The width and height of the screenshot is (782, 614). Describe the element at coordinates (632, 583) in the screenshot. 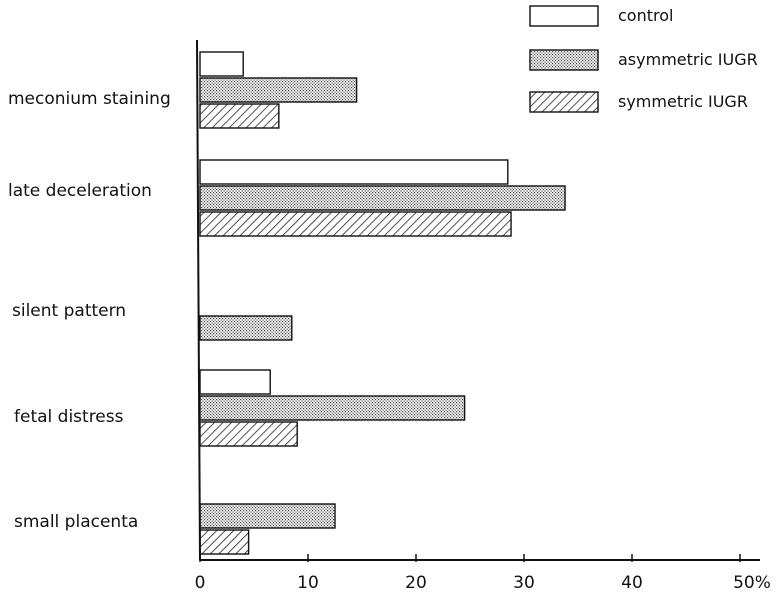

I see `x-tick-label: 40` at that location.